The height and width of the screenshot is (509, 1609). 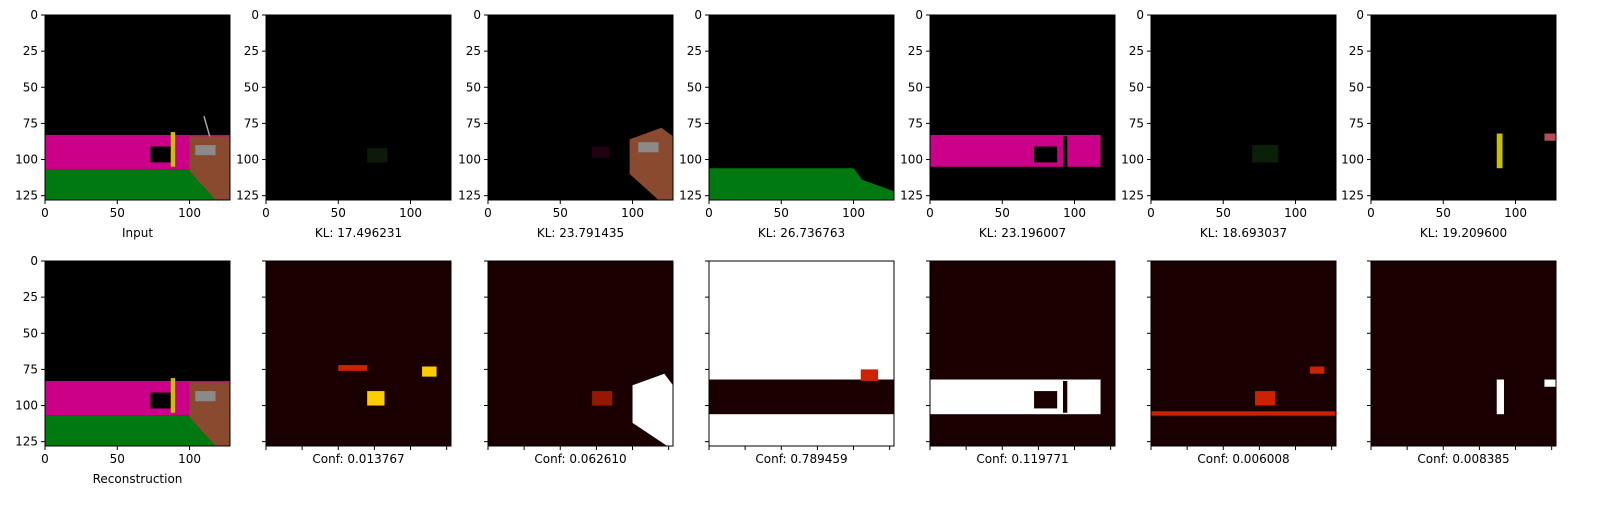 What do you see at coordinates (1463, 233) in the screenshot?
I see `panel-caption: KL: 19.209600` at bounding box center [1463, 233].